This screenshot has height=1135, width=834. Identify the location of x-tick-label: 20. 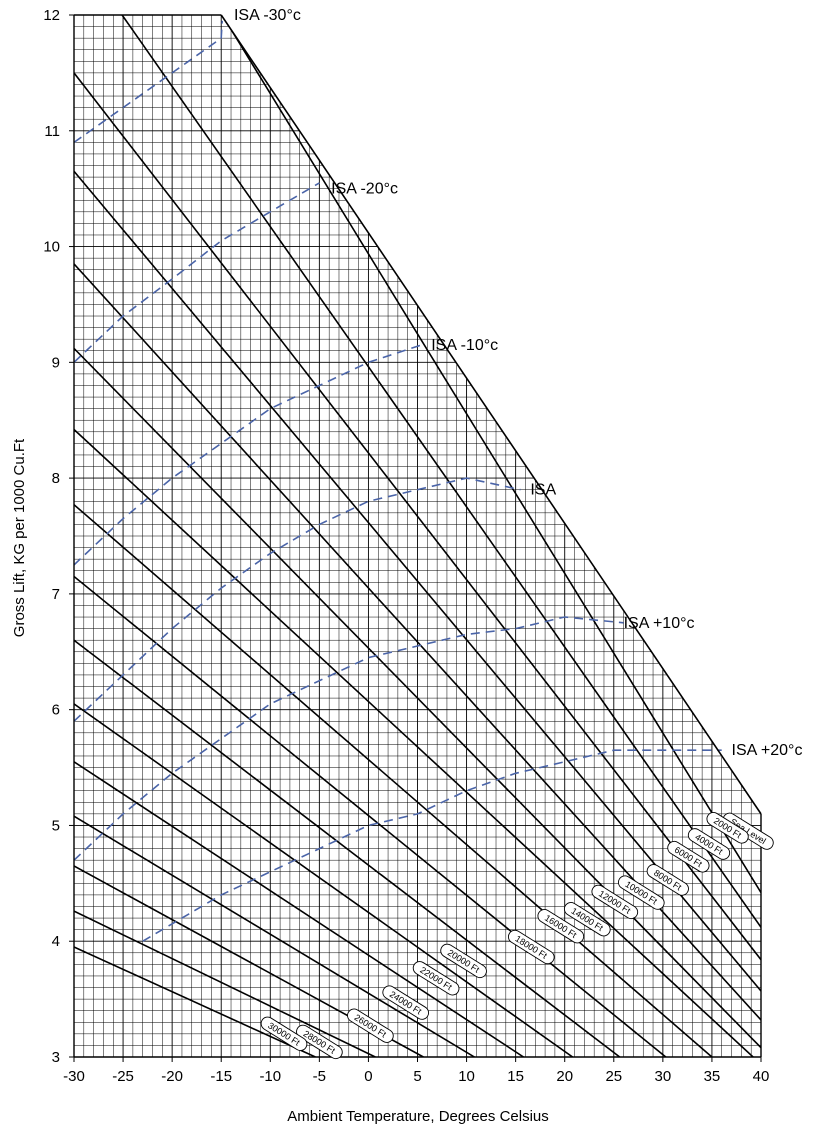
(564, 1076).